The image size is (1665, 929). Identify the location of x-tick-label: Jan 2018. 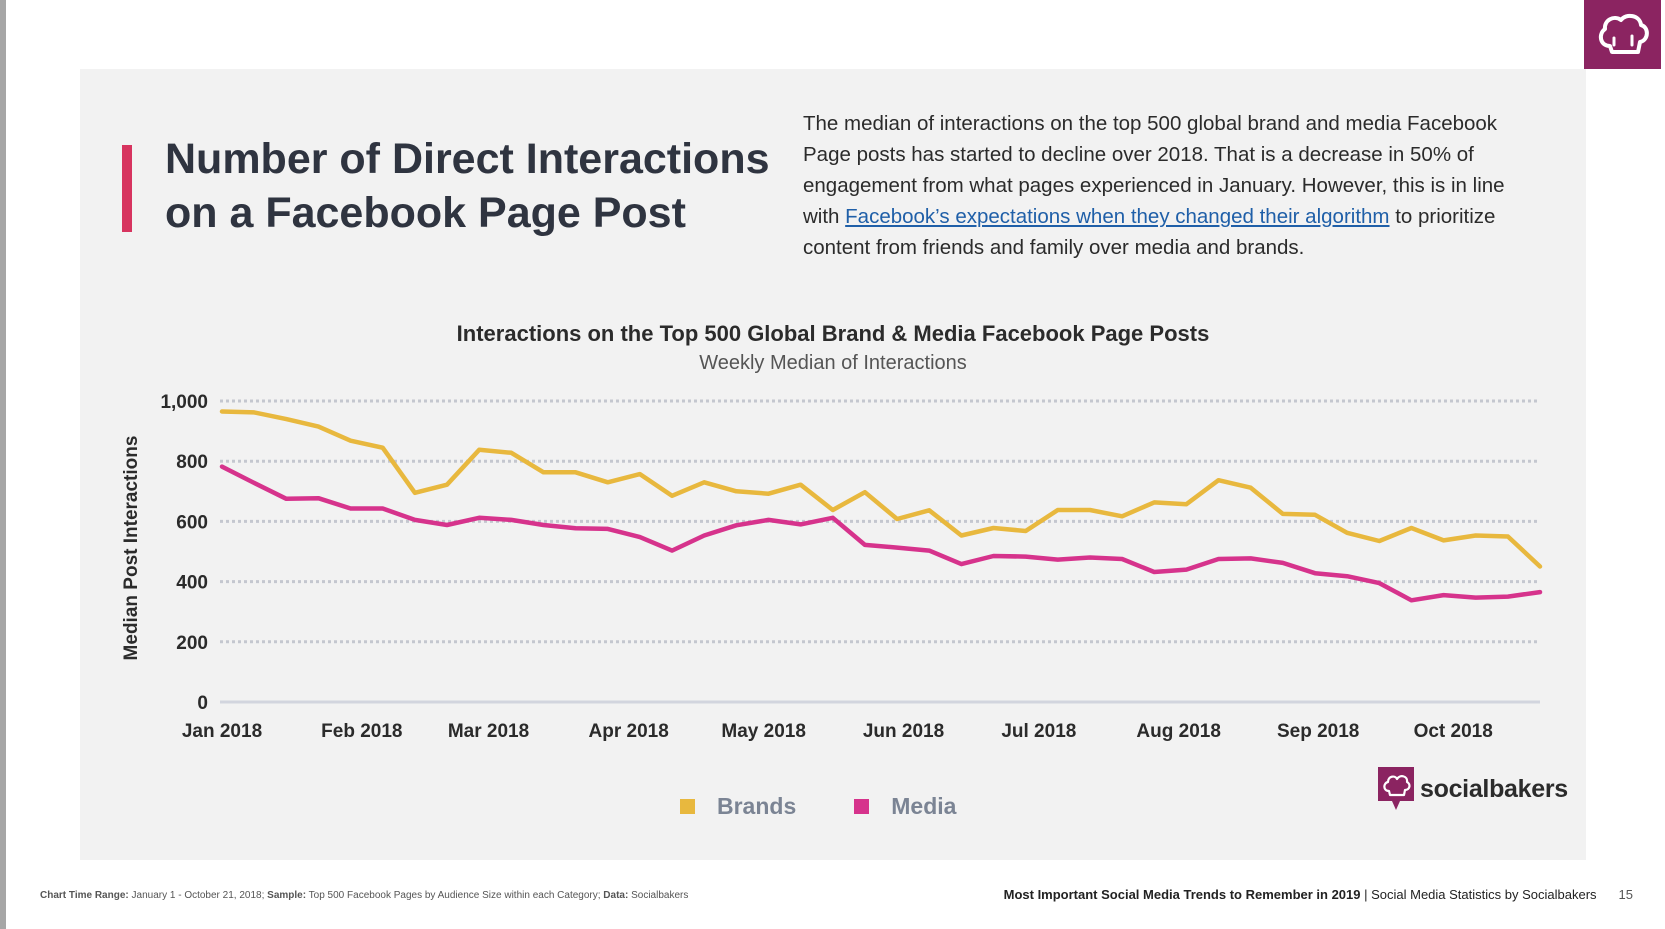
(222, 731).